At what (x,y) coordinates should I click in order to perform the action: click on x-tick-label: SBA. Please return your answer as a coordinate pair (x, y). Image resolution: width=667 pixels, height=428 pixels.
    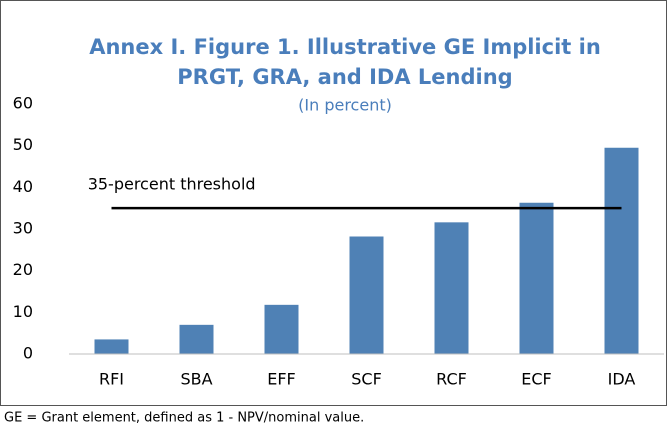
    Looking at the image, I should click on (196, 379).